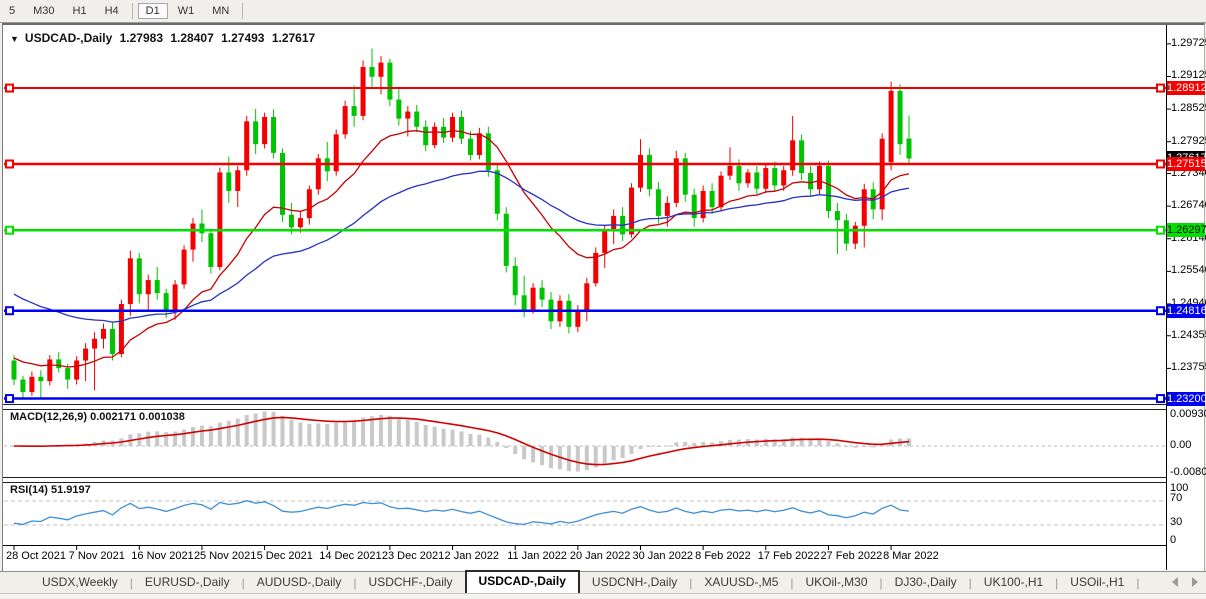 The width and height of the screenshot is (1206, 599). I want to click on collapse-triangle-icon: ▼, so click(14, 39).